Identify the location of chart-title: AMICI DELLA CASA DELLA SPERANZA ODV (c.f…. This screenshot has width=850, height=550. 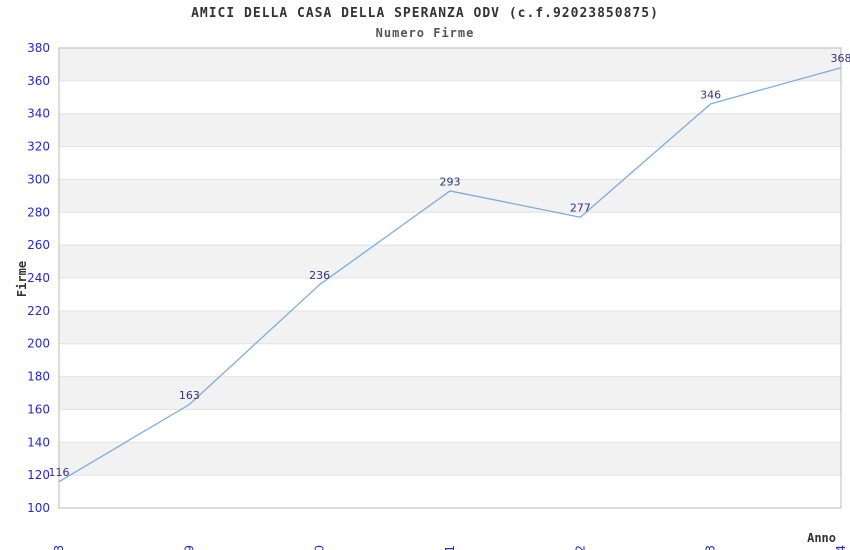
(425, 13).